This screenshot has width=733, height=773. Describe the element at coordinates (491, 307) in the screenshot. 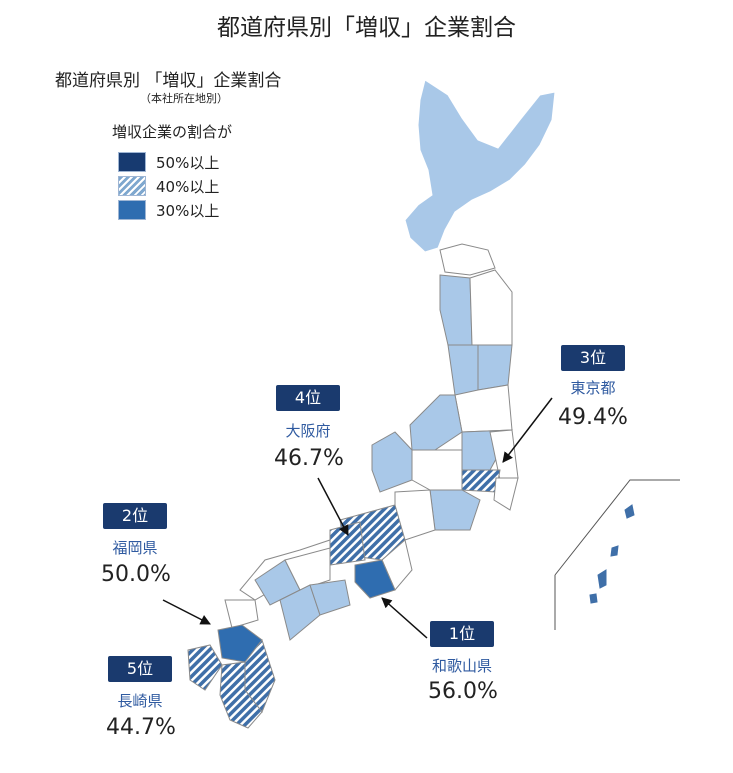

I see `iwate` at that location.